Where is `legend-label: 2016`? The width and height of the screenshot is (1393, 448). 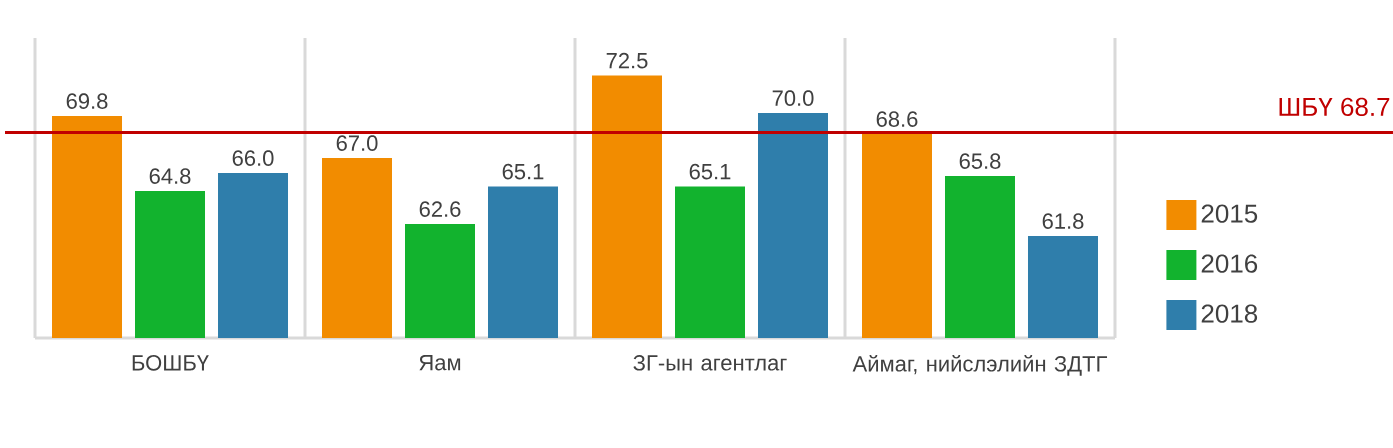 legend-label: 2016 is located at coordinates (1229, 263).